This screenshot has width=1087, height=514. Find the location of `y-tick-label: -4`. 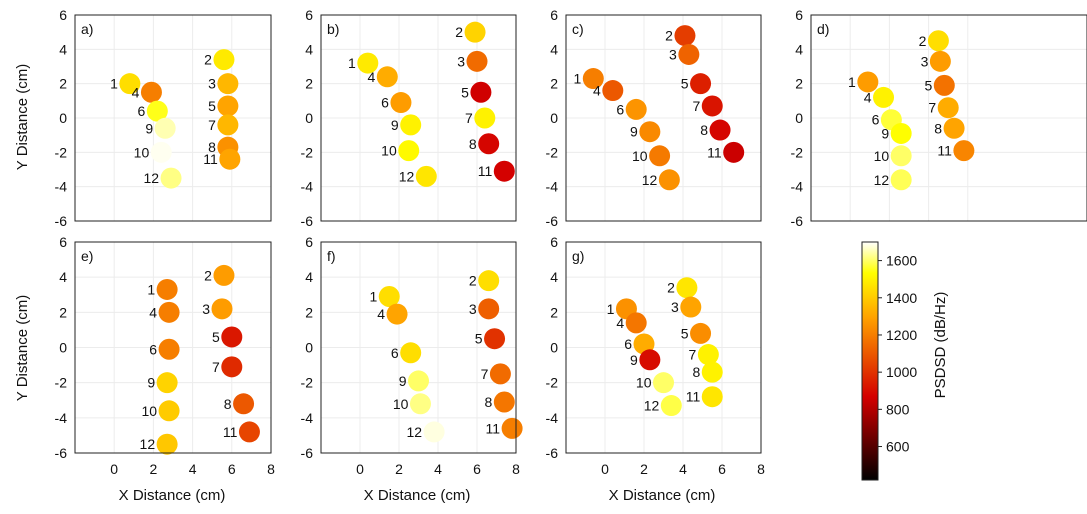

y-tick-label: -4 is located at coordinates (61, 418).